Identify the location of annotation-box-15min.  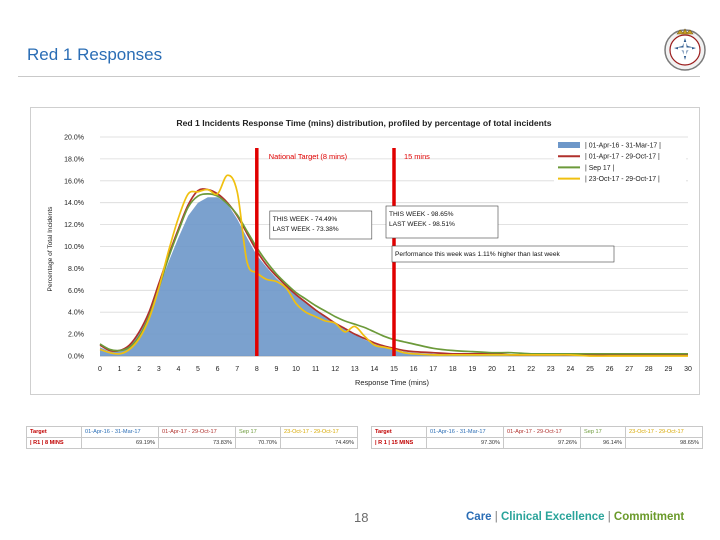
(442, 222).